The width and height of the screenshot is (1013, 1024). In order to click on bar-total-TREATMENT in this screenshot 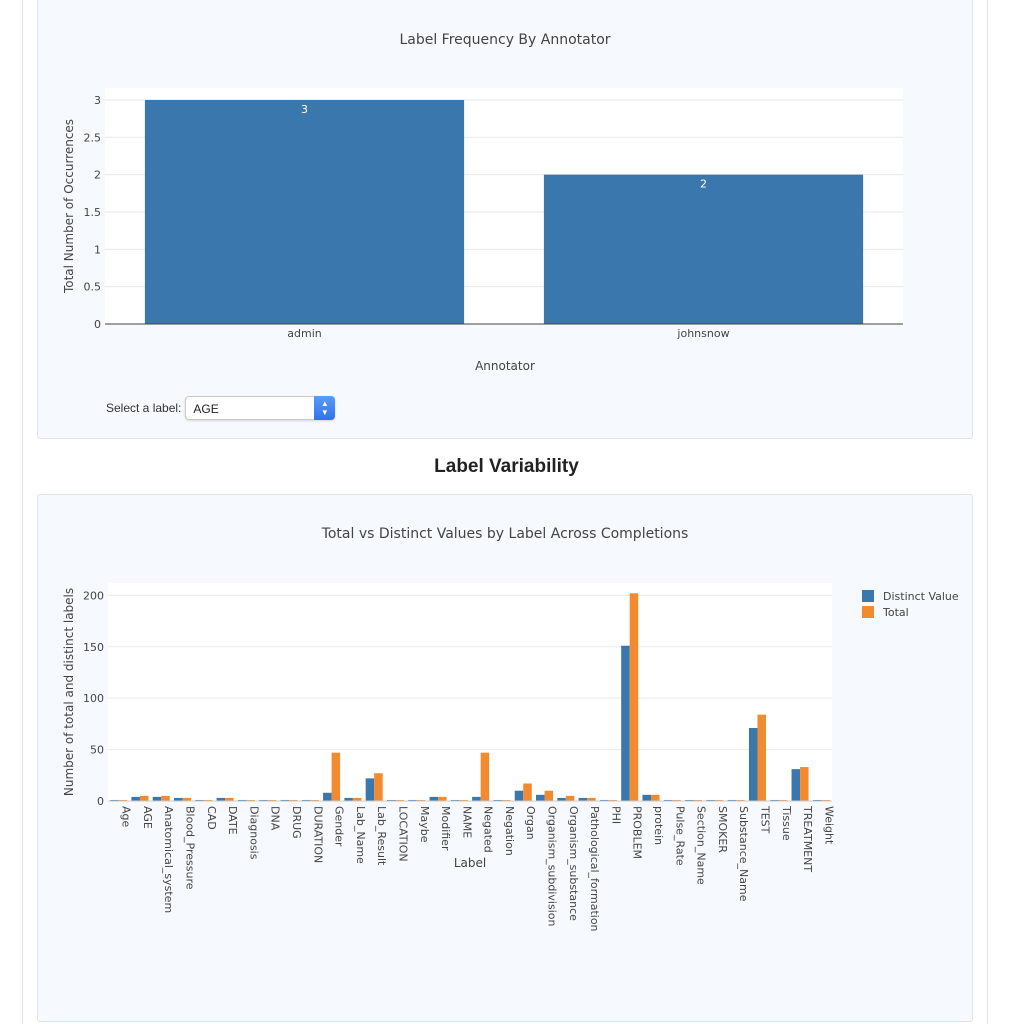, I will do `click(804, 784)`.